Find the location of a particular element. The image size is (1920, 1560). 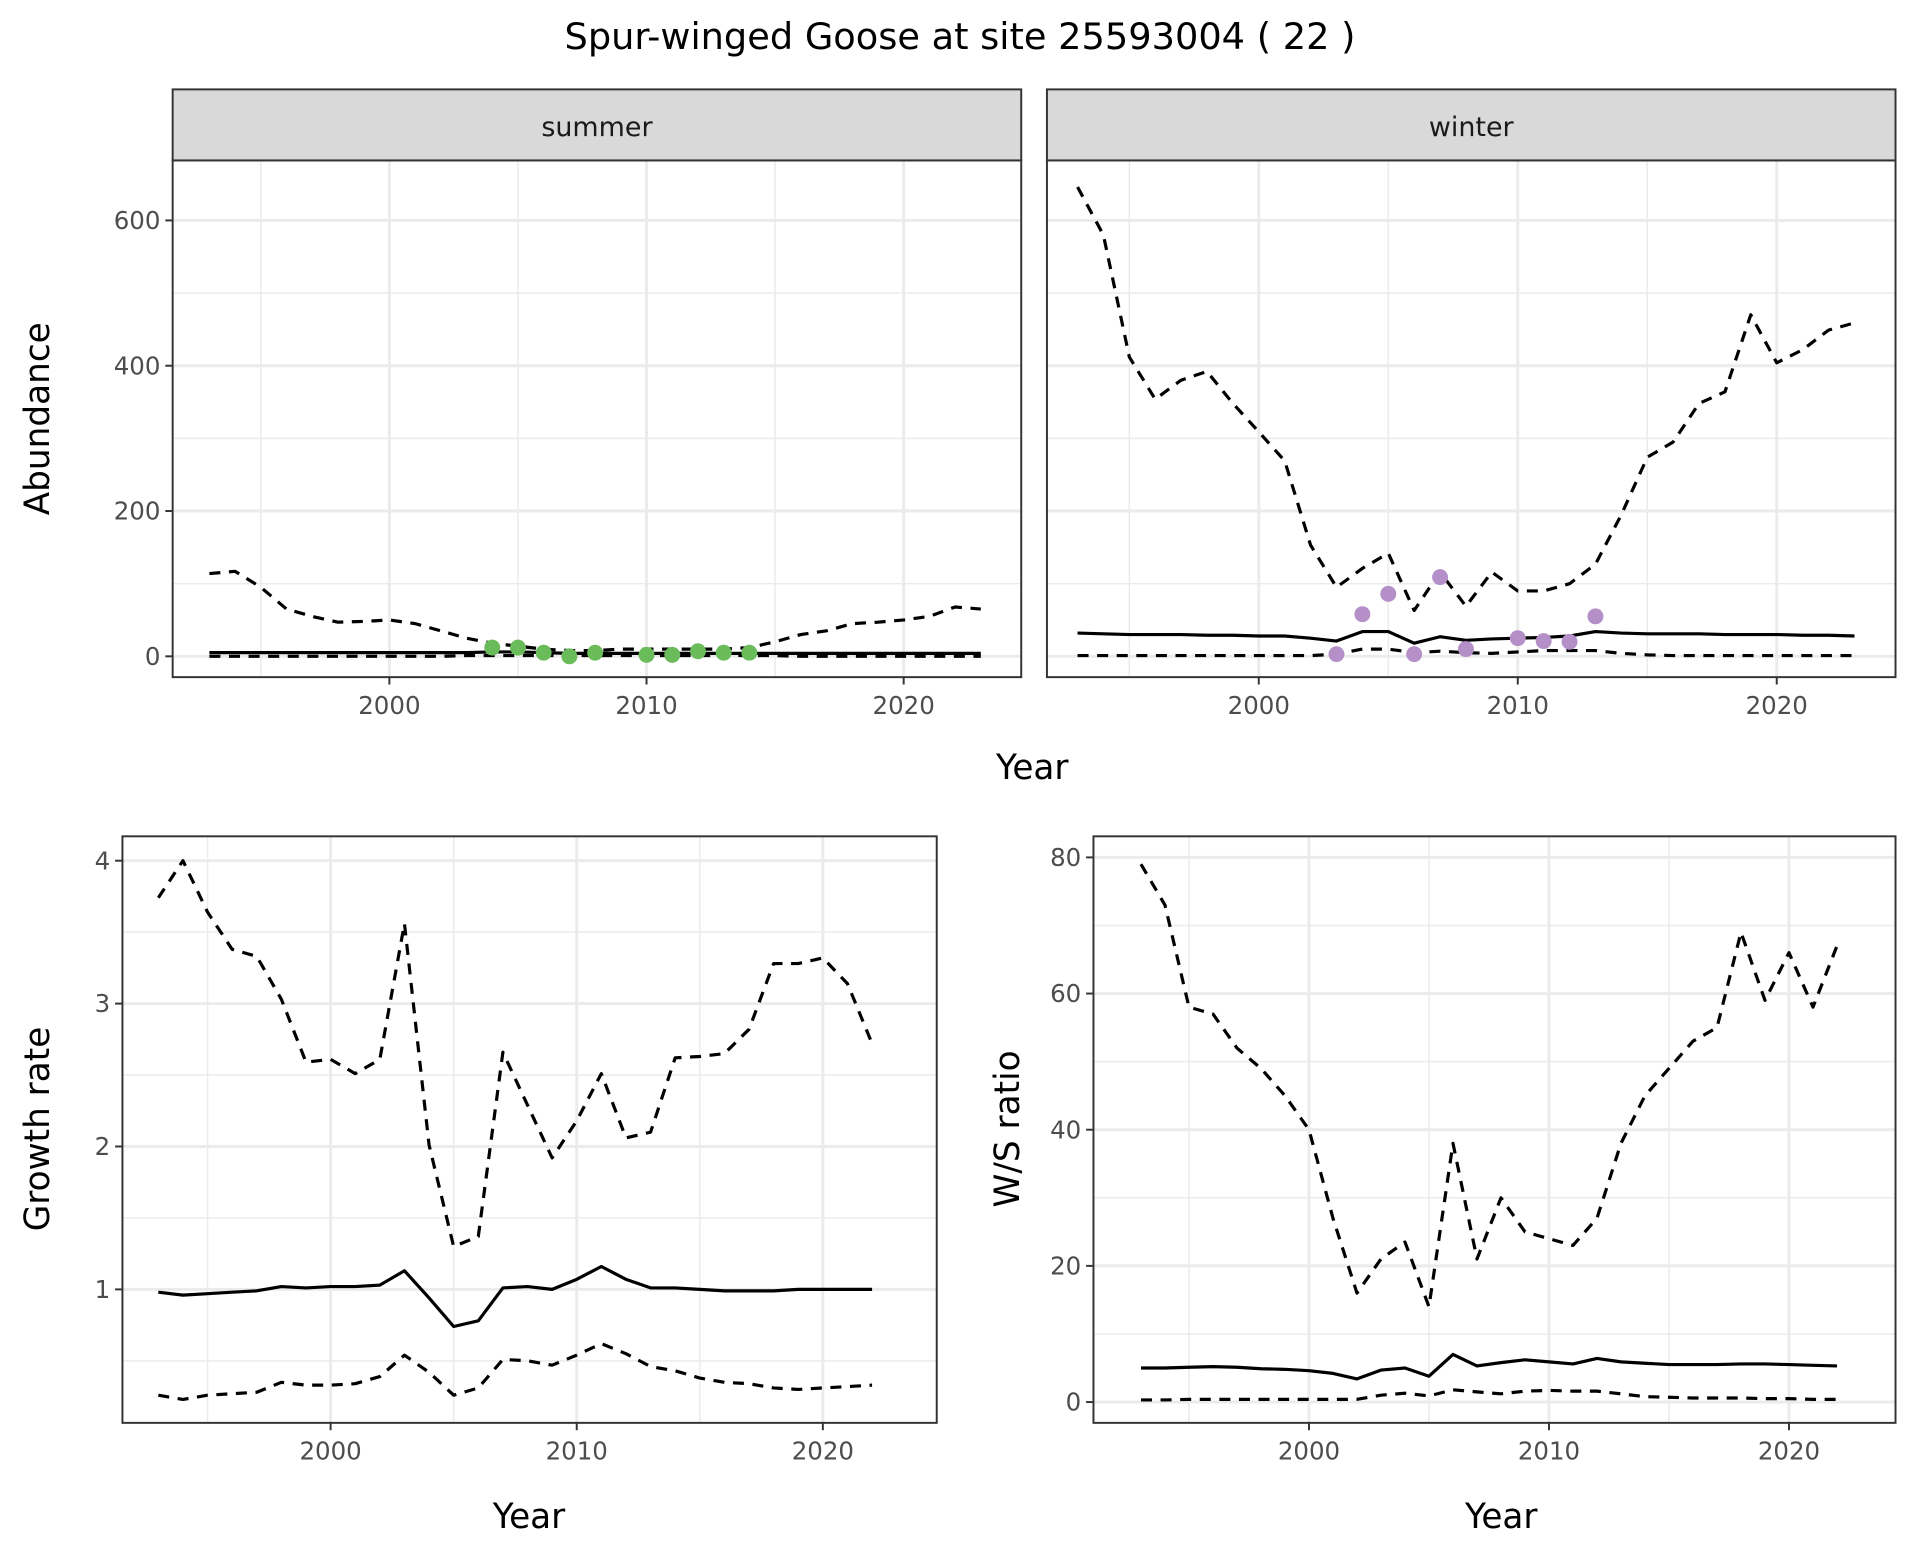

y-axis-title: Abundance is located at coordinates (38, 418).